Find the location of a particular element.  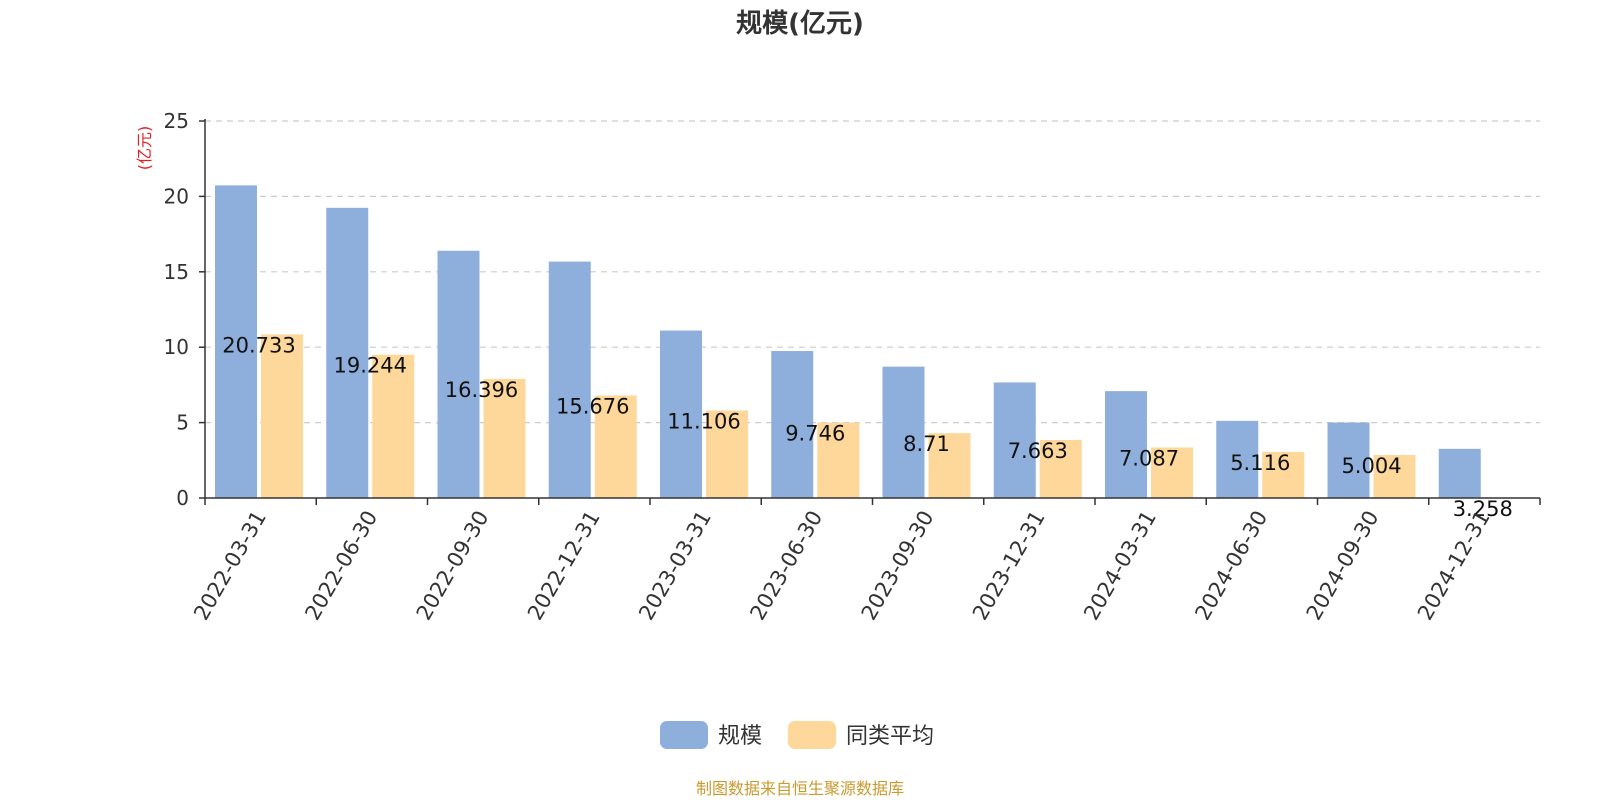

y-axis-unit-label: (亿元) is located at coordinates (144, 148).